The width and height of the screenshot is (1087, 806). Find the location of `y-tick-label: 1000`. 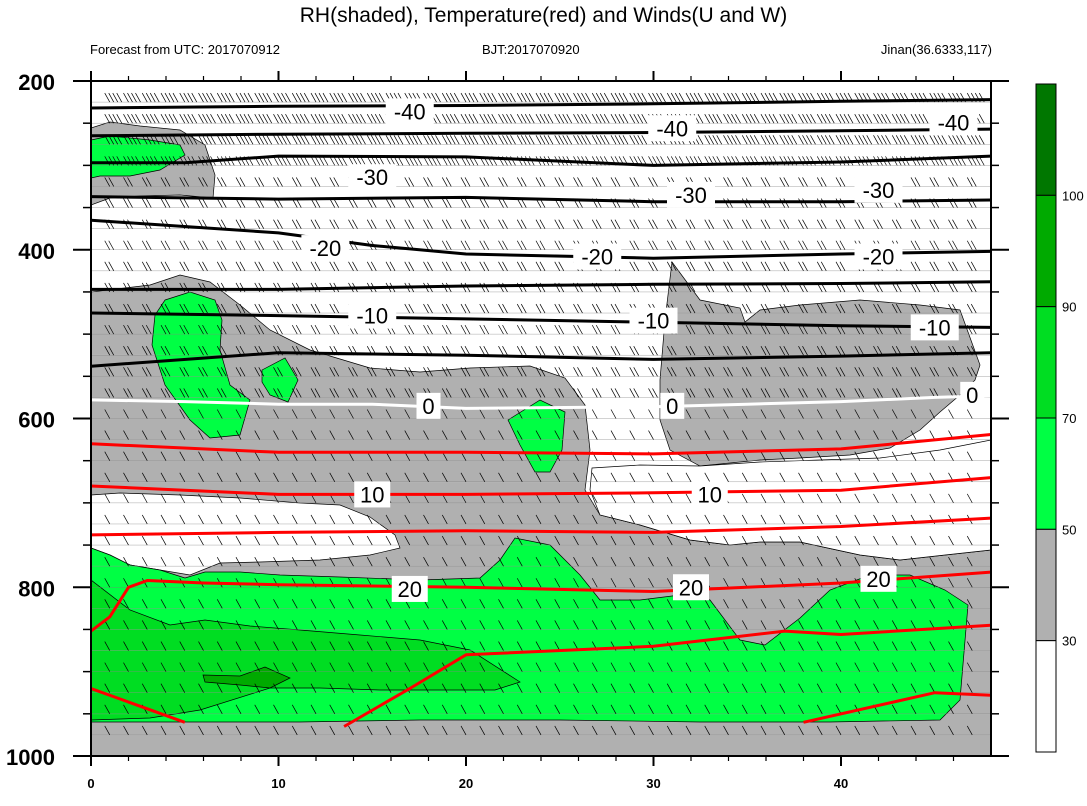

y-tick-label: 1000 is located at coordinates (30, 757).